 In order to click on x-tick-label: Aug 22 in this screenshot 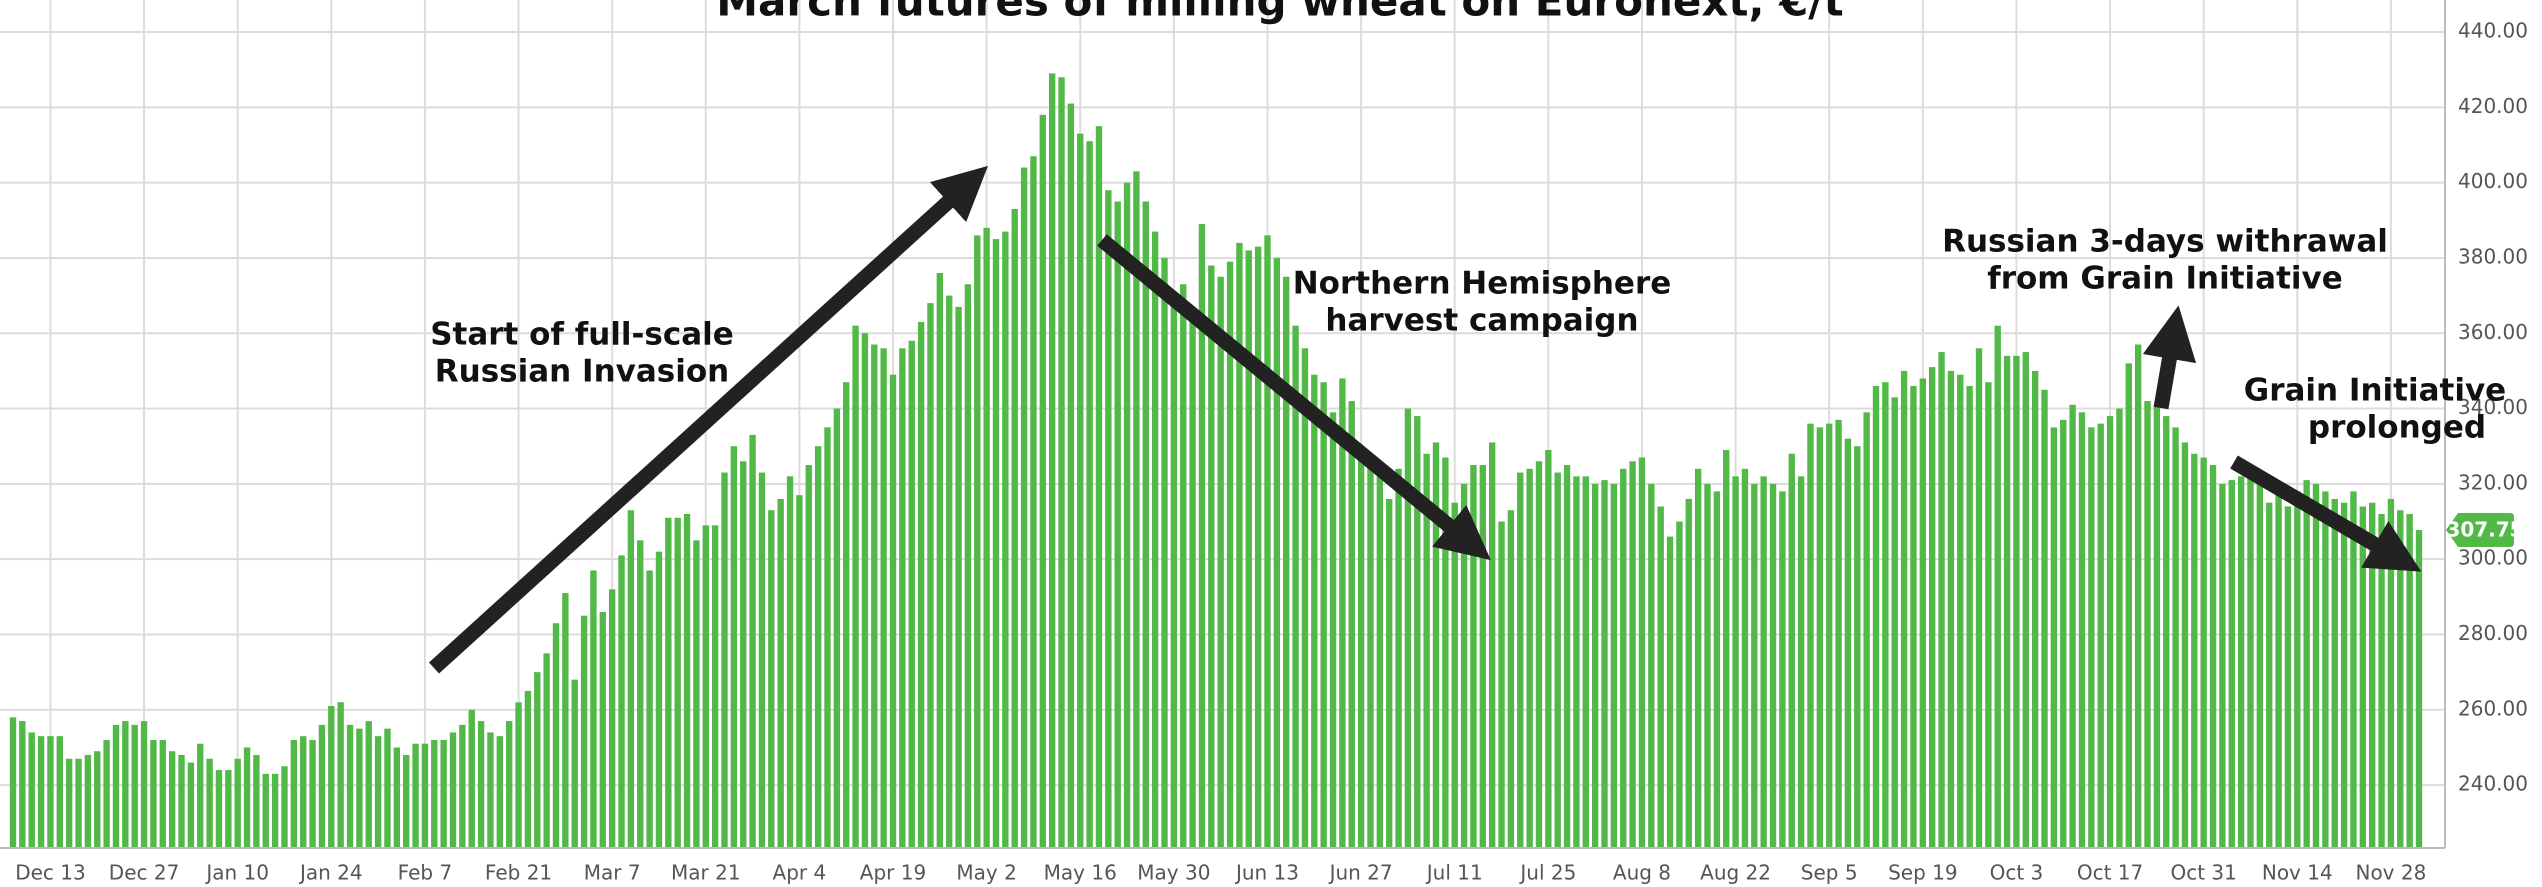, I will do `click(1735, 873)`.